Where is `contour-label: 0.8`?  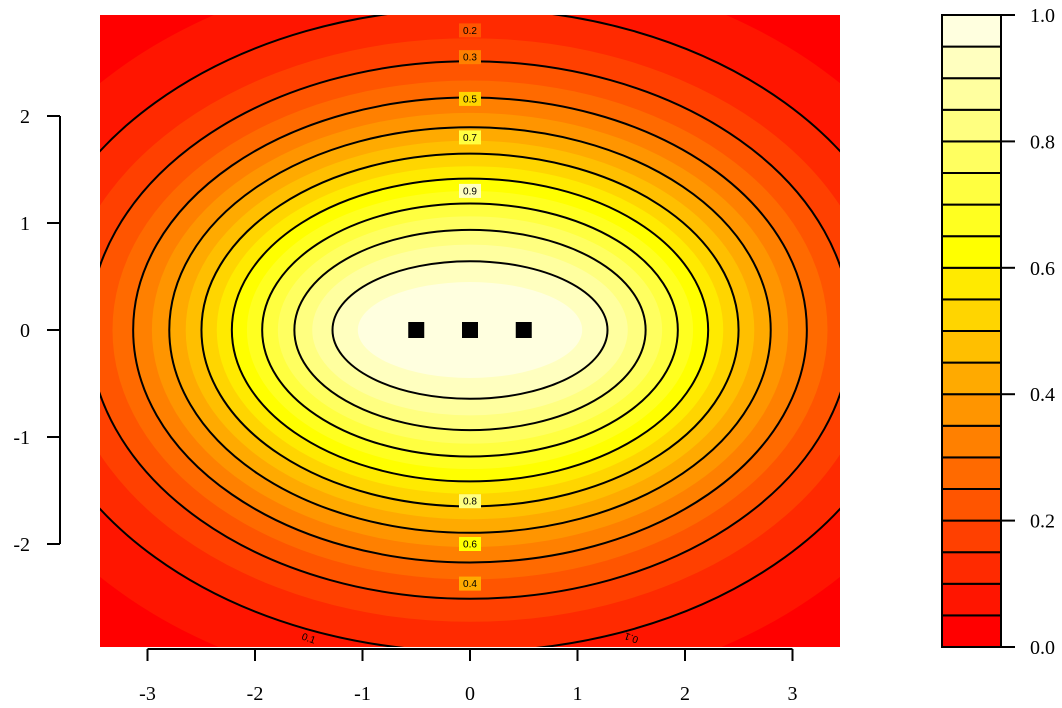
contour-label: 0.8 is located at coordinates (470, 502).